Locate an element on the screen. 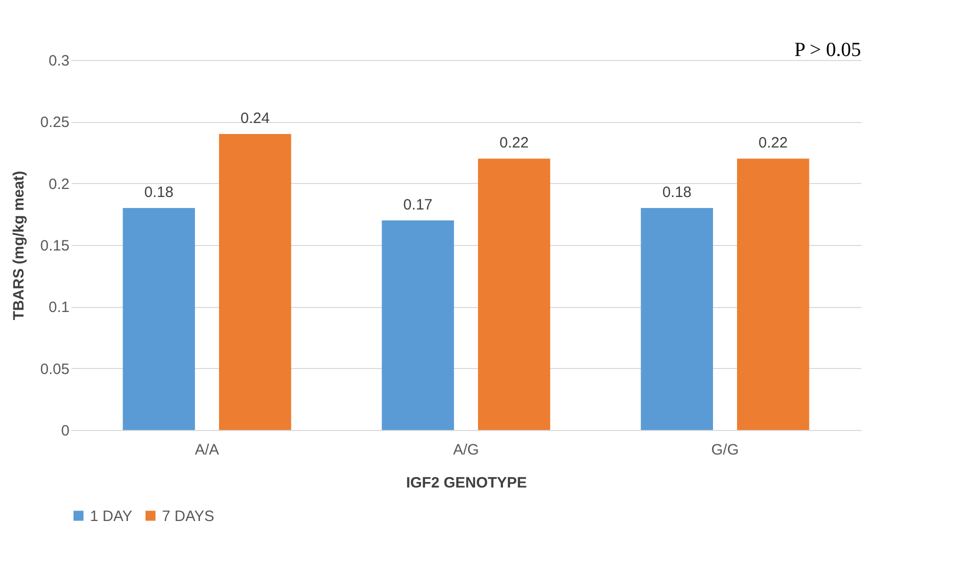 The width and height of the screenshot is (957, 579). data-label: 0.24 is located at coordinates (255, 118).